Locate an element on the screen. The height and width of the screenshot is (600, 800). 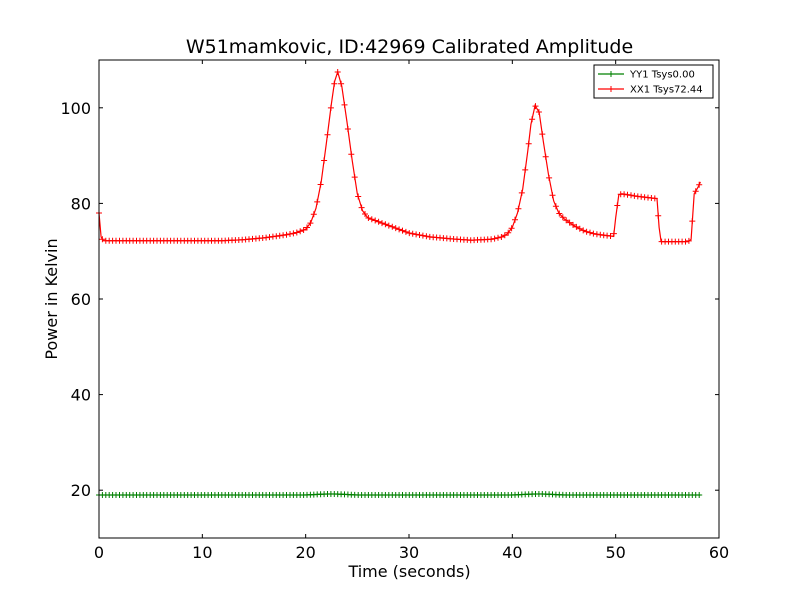
x-tick-label: 40 is located at coordinates (512, 552).